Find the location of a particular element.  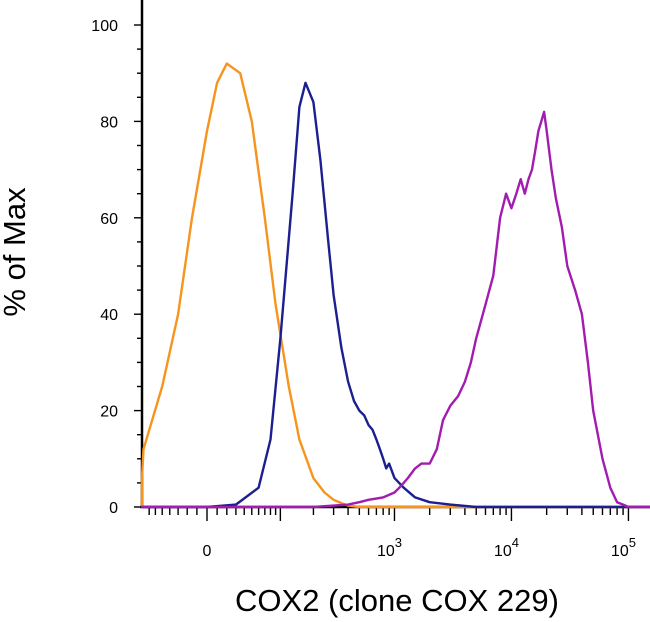

y-tick-label: 20 is located at coordinates (109, 412).